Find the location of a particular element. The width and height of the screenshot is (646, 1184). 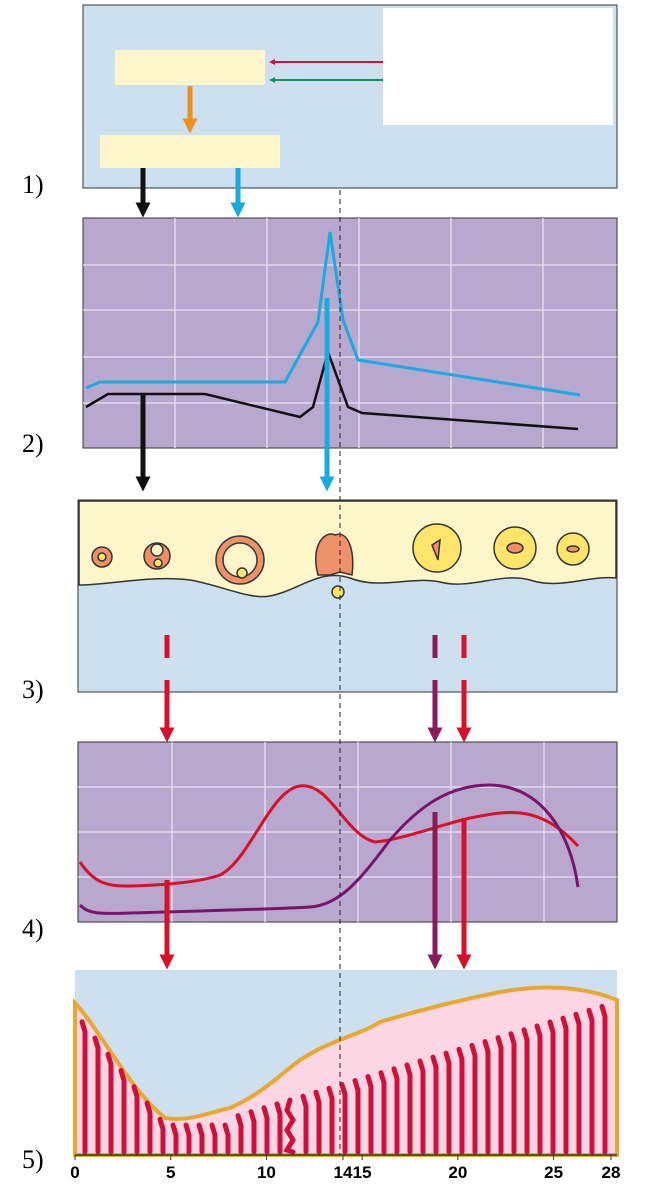

panel-label: 3) is located at coordinates (33, 689).